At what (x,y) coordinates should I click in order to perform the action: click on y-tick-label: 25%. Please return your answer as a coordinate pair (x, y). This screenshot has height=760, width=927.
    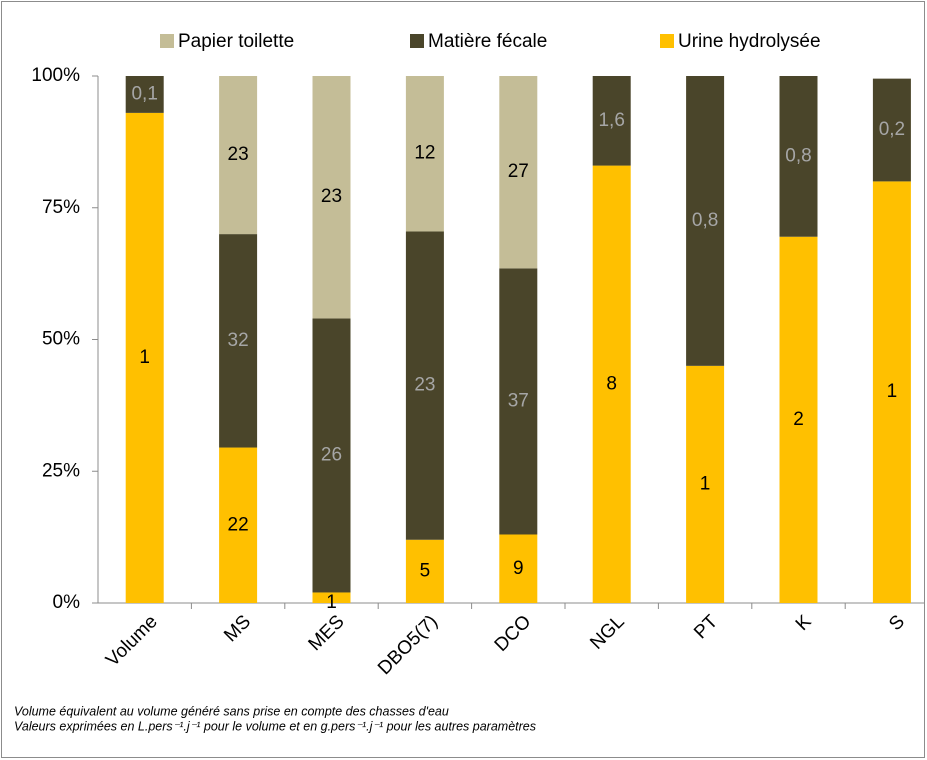
    Looking at the image, I should click on (61, 470).